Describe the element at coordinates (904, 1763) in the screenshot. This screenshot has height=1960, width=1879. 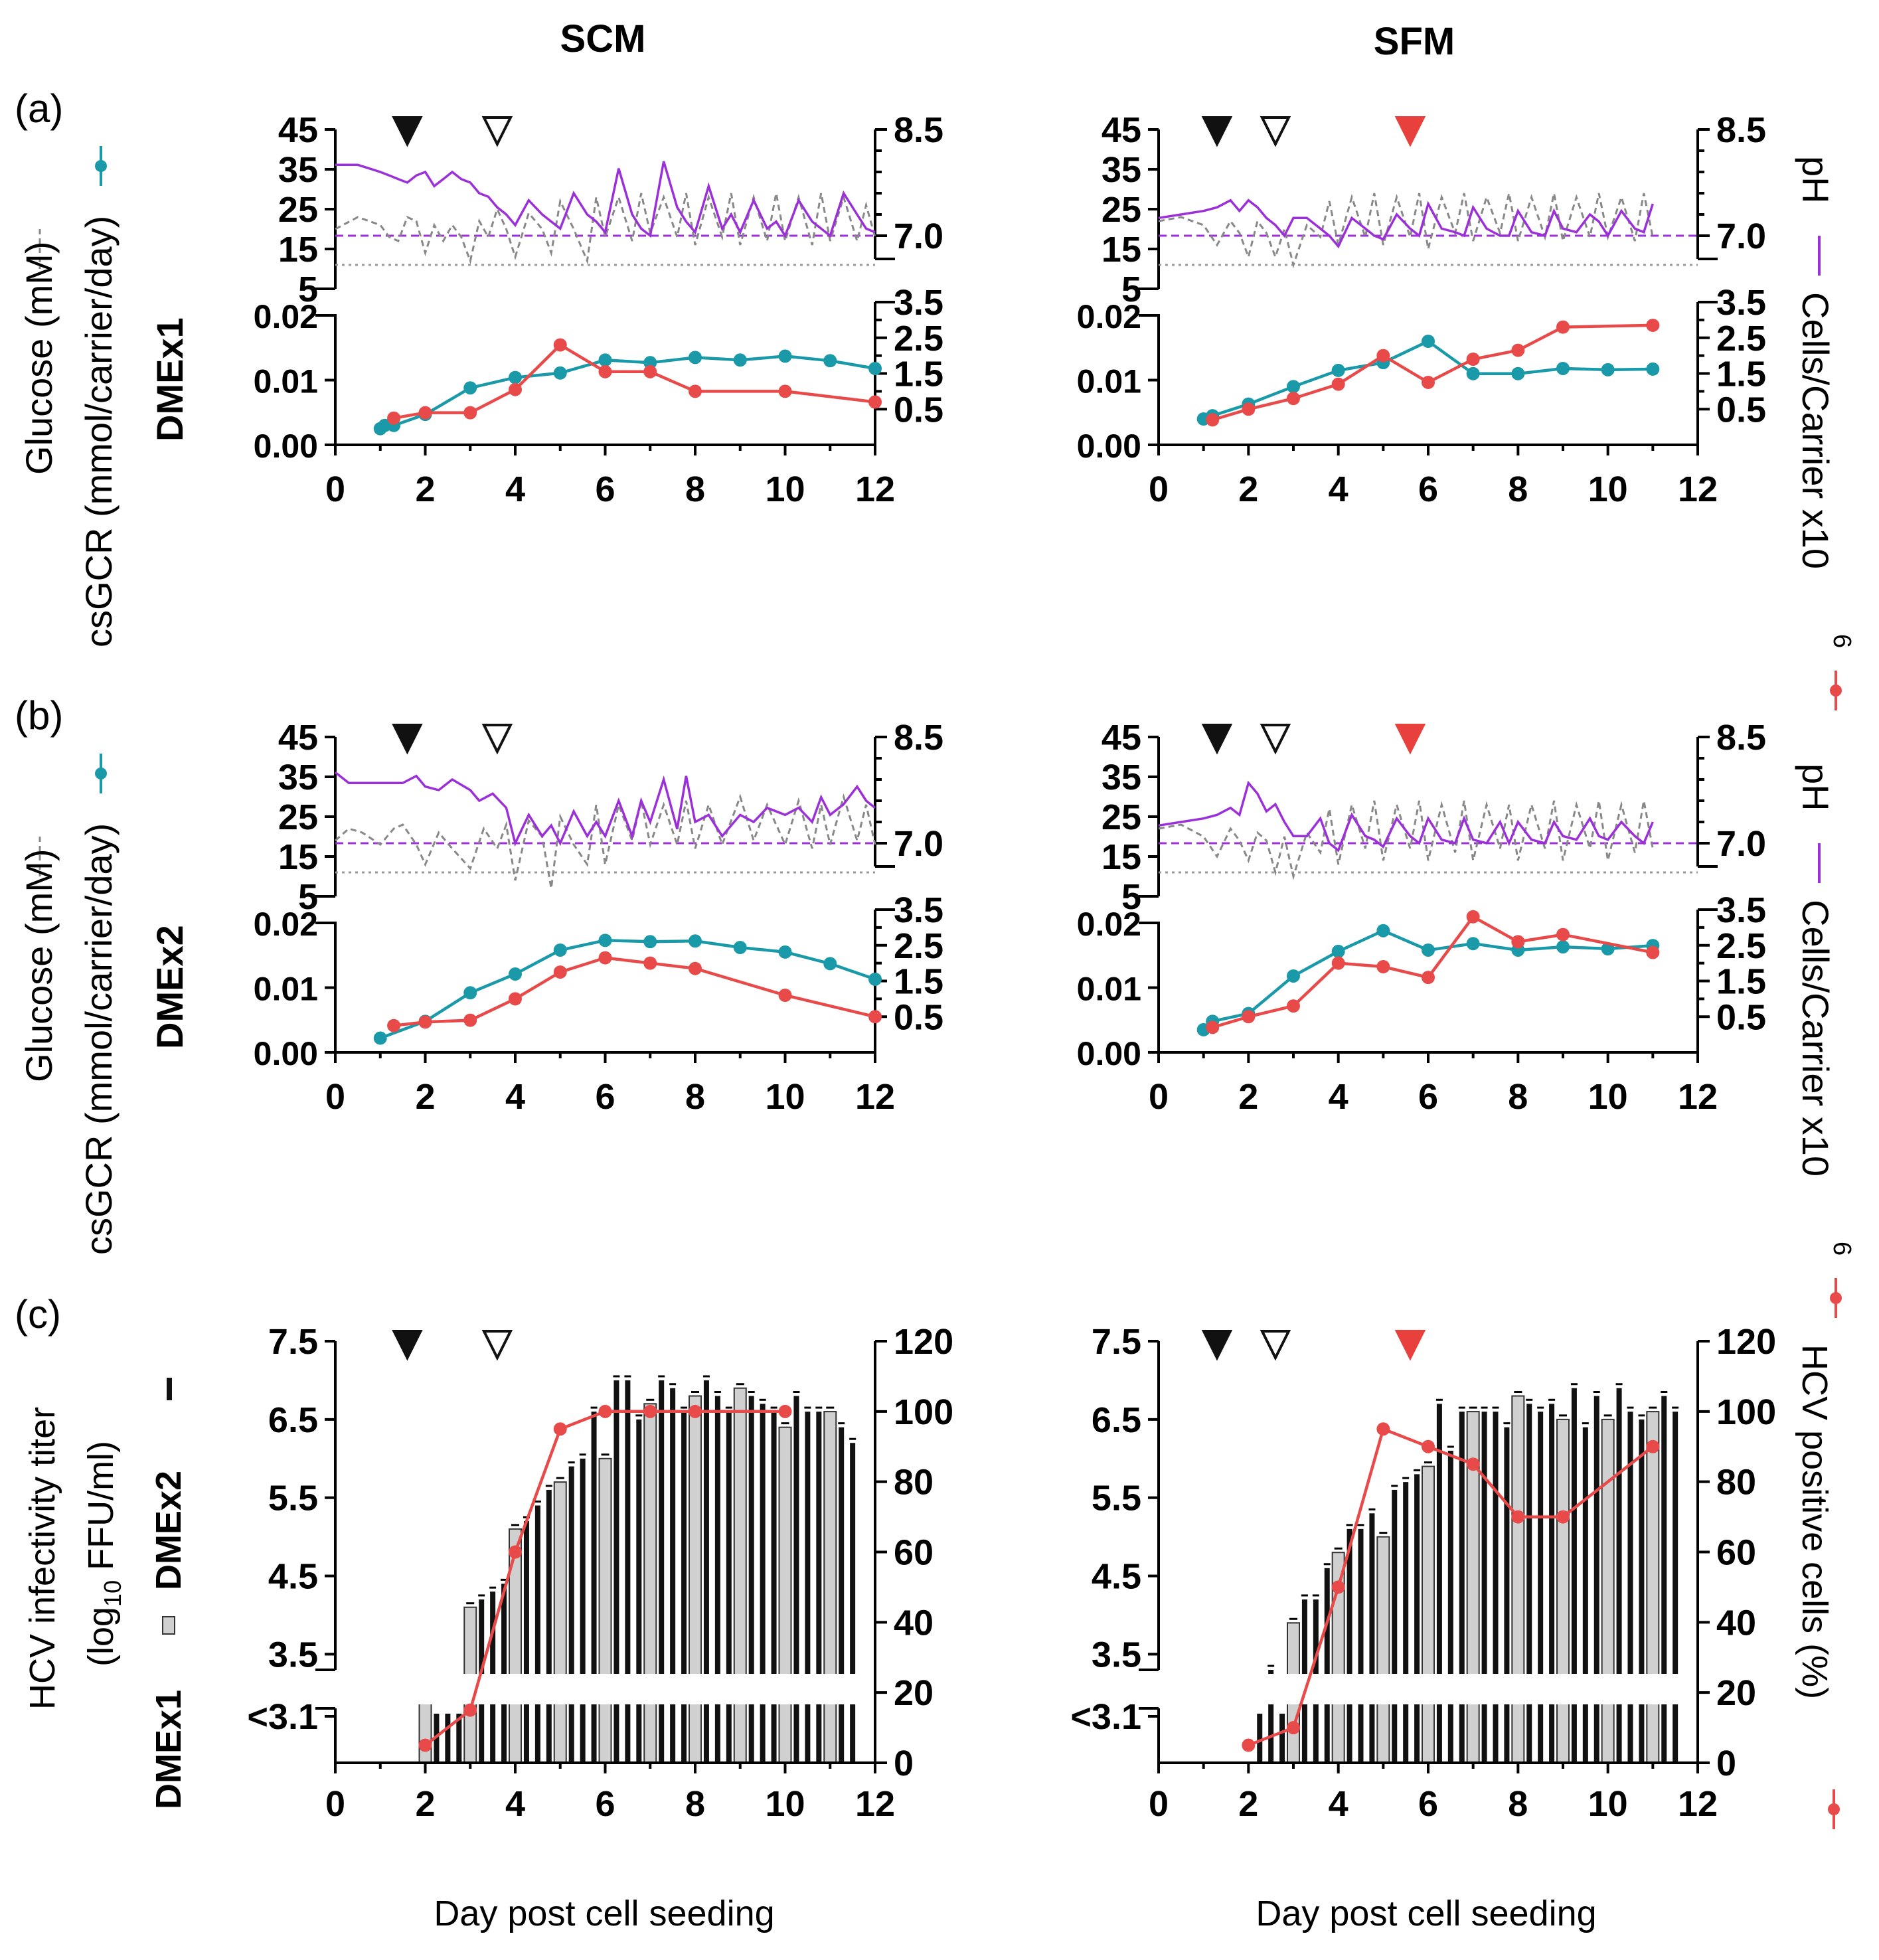
I see `y-tick-label-percent: 0` at that location.